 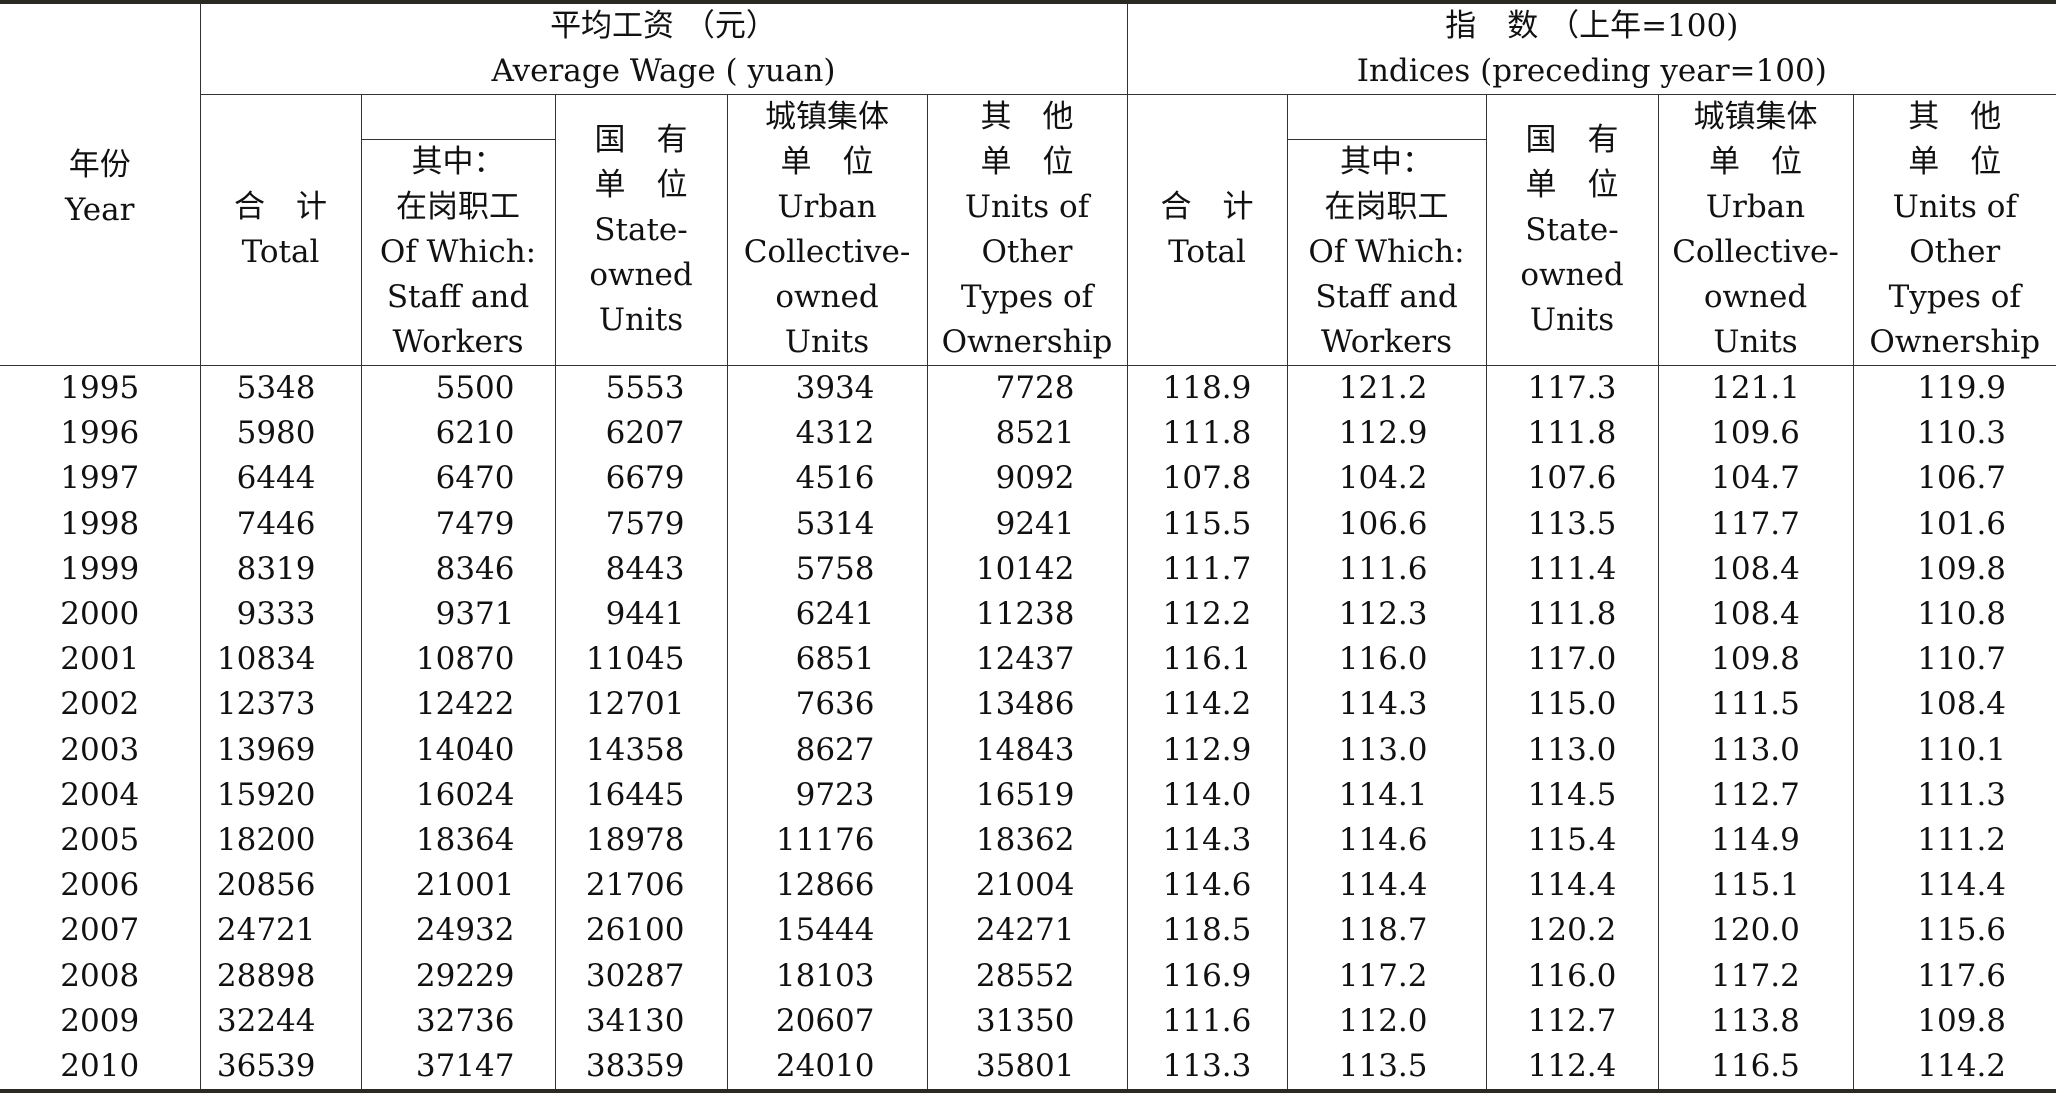 I want to click on wage-urban-collective-cell: 5314, so click(x=827, y=524).